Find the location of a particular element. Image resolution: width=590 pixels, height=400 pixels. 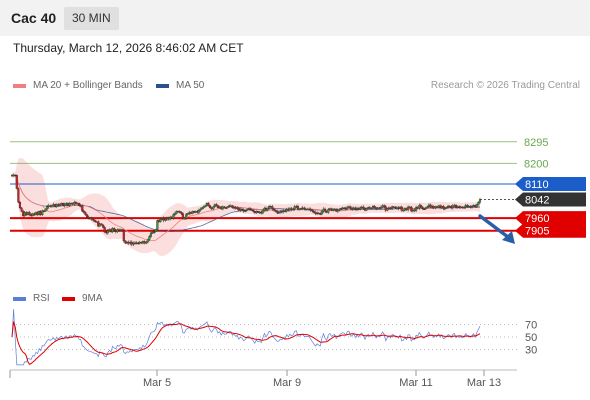

ma20-swatch is located at coordinates (19, 85).